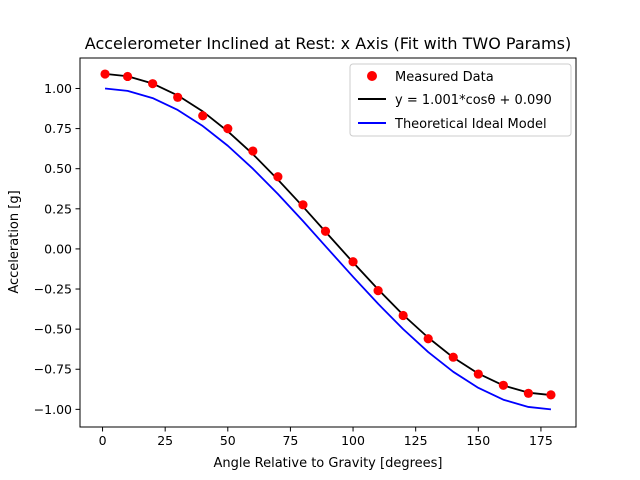 The image size is (640, 480). Describe the element at coordinates (53, 369) in the screenshot. I see `y-tick-label: −0.75` at that location.